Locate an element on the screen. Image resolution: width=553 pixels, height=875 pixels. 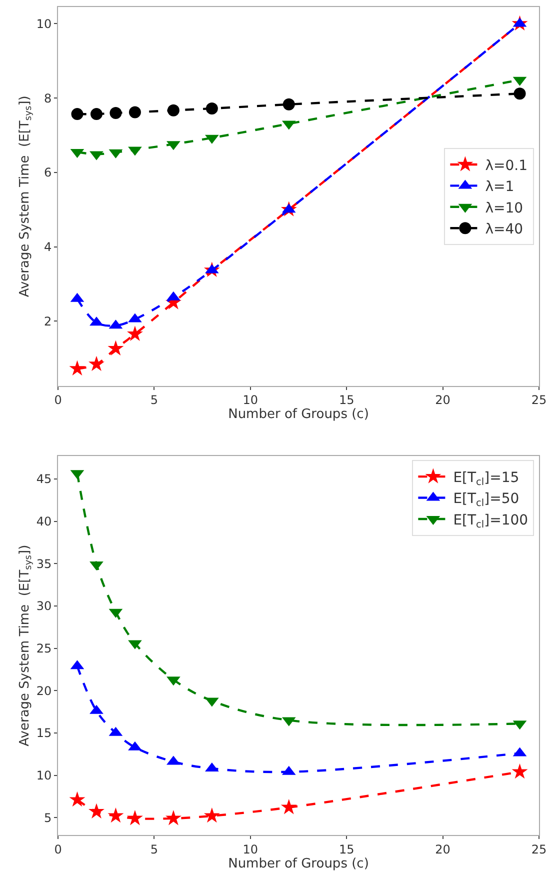
y-tick-label: 20 is located at coordinates (44, 691).